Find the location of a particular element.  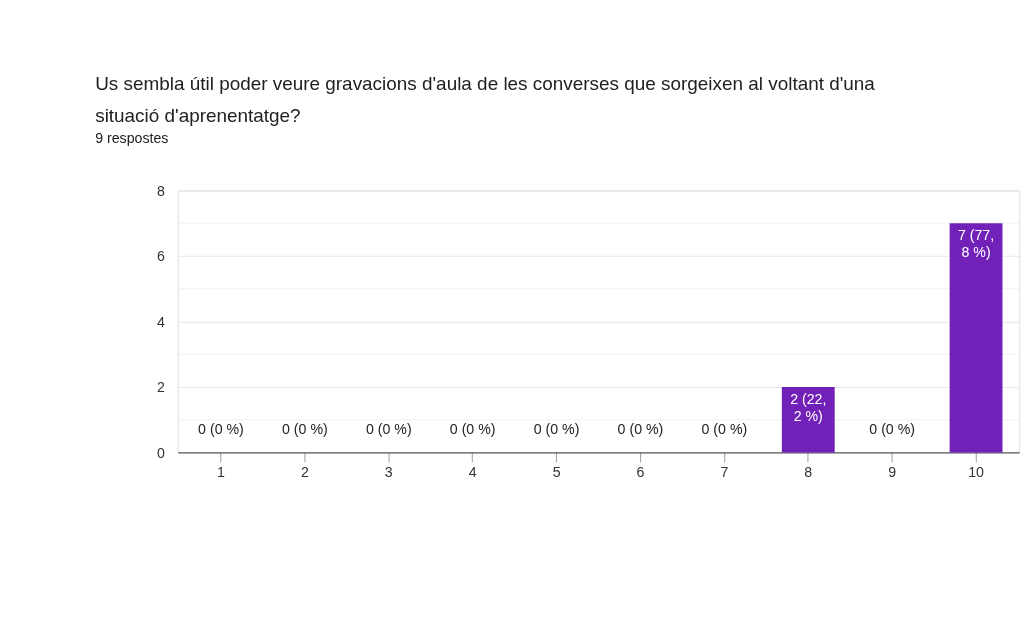

x-tick-label: 6 is located at coordinates (640, 472).